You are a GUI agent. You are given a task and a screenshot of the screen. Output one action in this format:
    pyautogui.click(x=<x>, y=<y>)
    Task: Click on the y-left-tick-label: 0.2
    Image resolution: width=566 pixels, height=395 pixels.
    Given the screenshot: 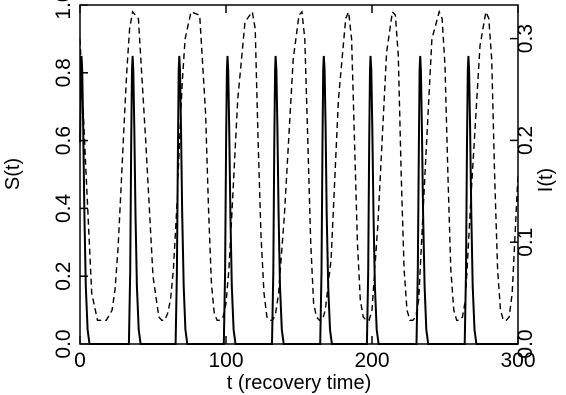 What is the action you would take?
    pyautogui.click(x=63, y=276)
    